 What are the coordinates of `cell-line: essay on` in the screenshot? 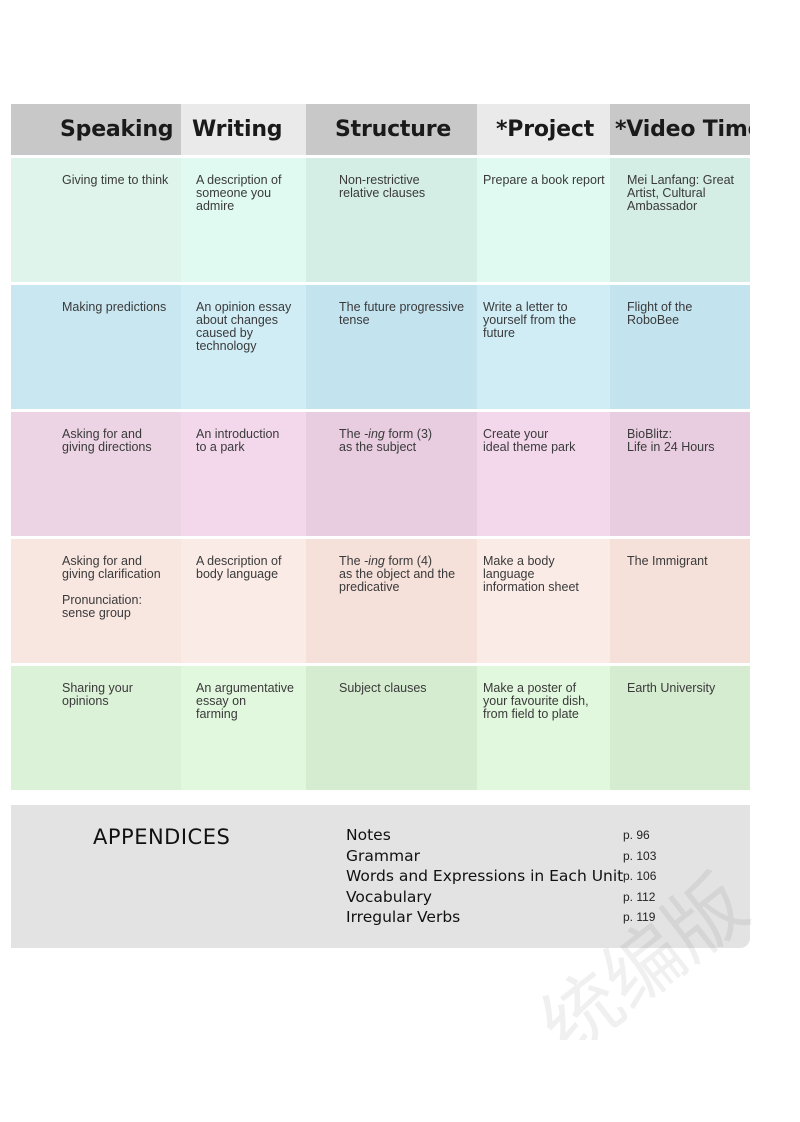 It's located at (221, 701).